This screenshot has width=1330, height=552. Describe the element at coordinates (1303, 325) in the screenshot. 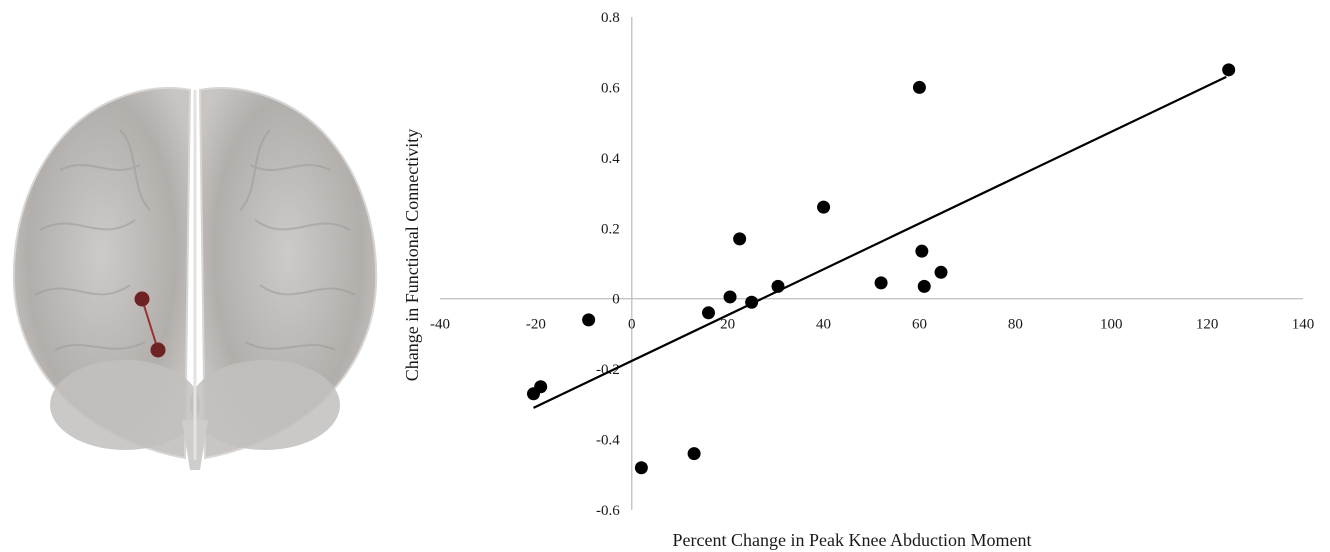

I see `x-tick-label: 140` at that location.